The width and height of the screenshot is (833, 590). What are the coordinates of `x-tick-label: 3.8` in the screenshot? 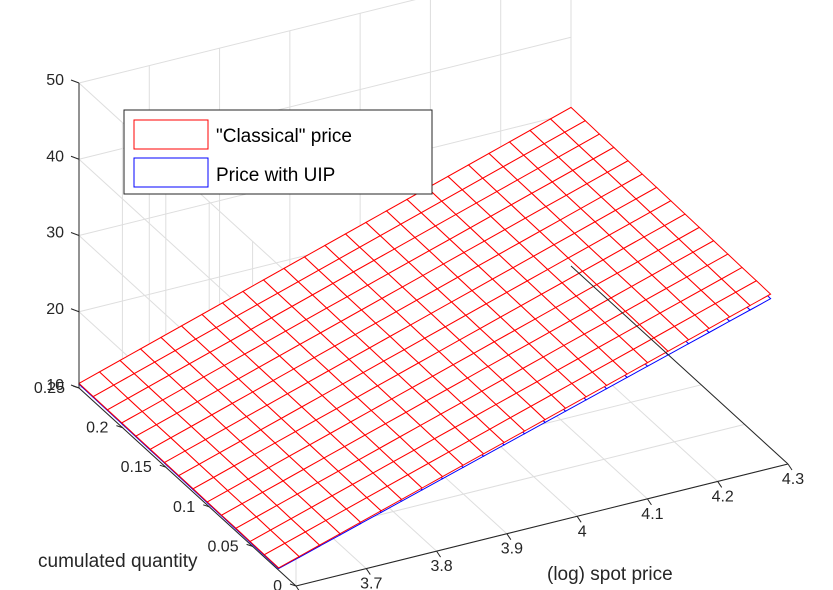 It's located at (441, 566).